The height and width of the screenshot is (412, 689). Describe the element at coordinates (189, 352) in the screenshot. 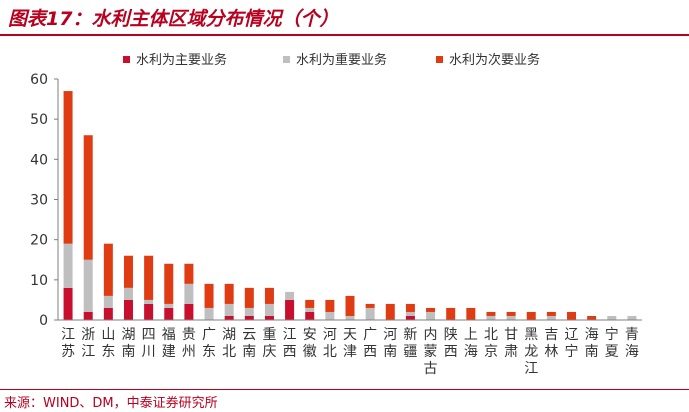

I see `x-tick-label: 州` at that location.